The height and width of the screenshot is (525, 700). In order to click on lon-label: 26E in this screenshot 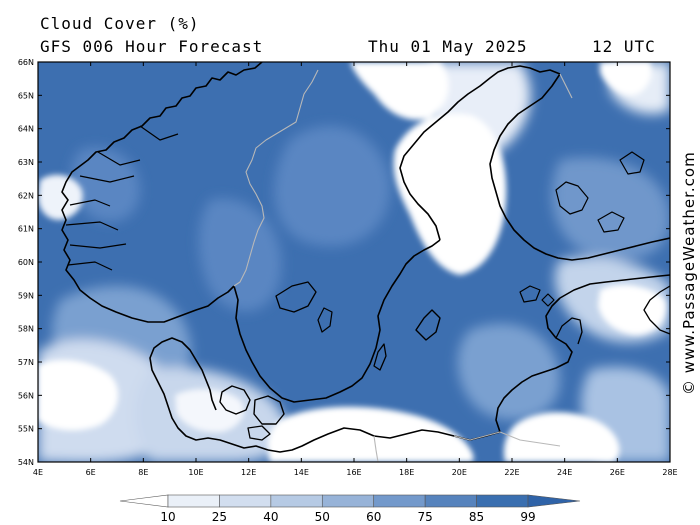, I will do `click(617, 472)`.